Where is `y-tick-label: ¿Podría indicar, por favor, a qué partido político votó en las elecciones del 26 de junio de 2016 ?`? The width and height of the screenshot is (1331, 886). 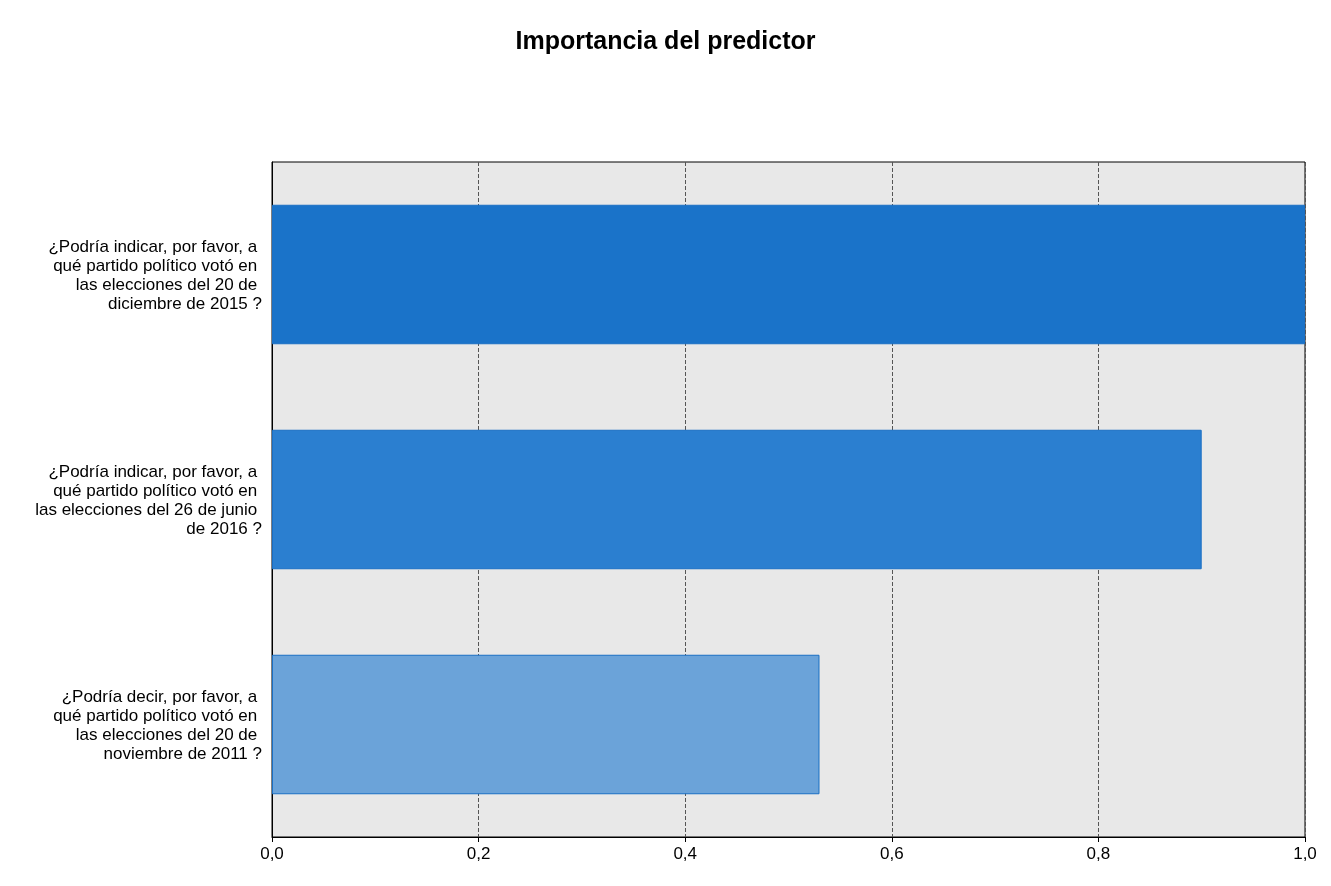
y-tick-label: ¿Podría indicar, por favor, a qué partido político votó en las elecciones del 26 de junio de 2016 ? is located at coordinates (148, 499).